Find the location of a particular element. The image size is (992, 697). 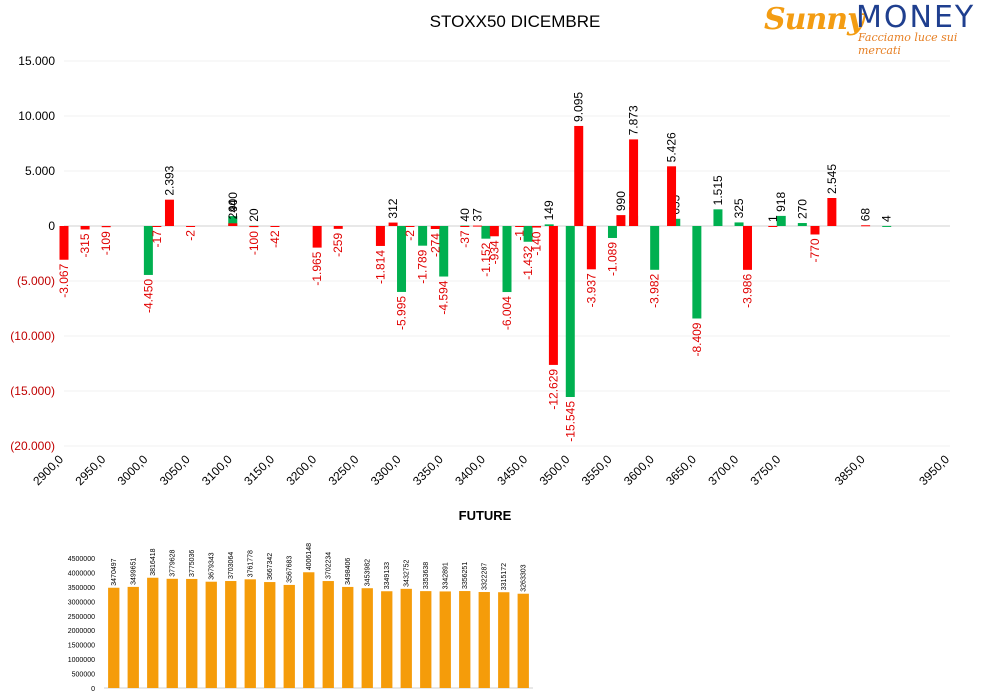

future-y-tick-label: 4500000 is located at coordinates (81, 559).